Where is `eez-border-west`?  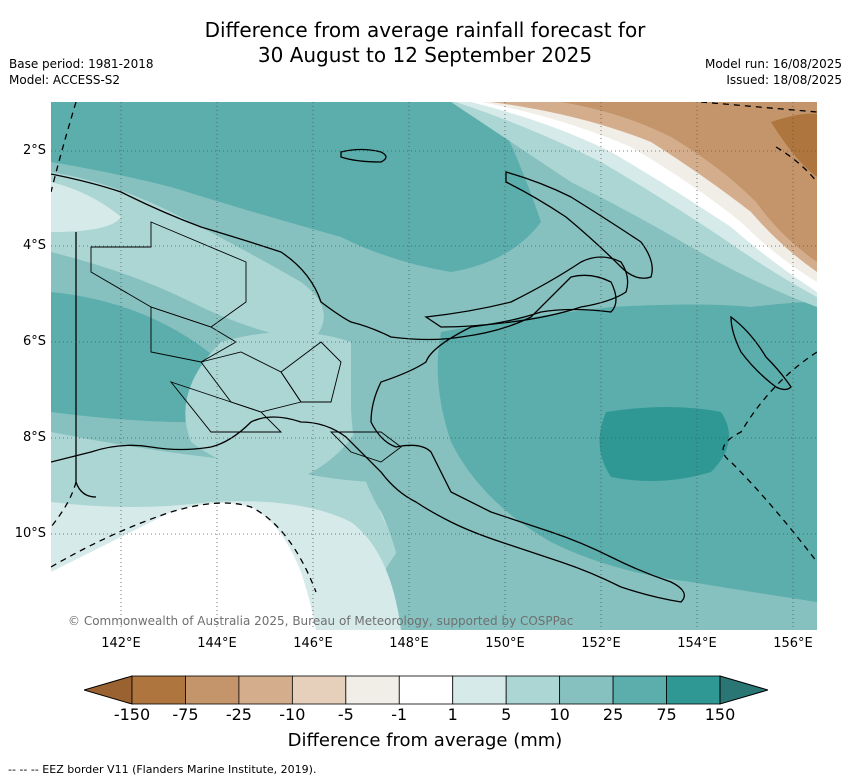
eez-border-west is located at coordinates (64, 504).